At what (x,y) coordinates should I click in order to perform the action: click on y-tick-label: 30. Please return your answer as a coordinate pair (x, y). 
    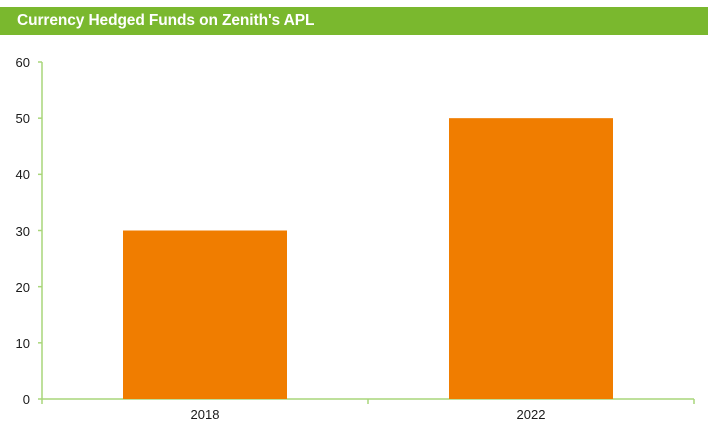
    Looking at the image, I should click on (22, 231).